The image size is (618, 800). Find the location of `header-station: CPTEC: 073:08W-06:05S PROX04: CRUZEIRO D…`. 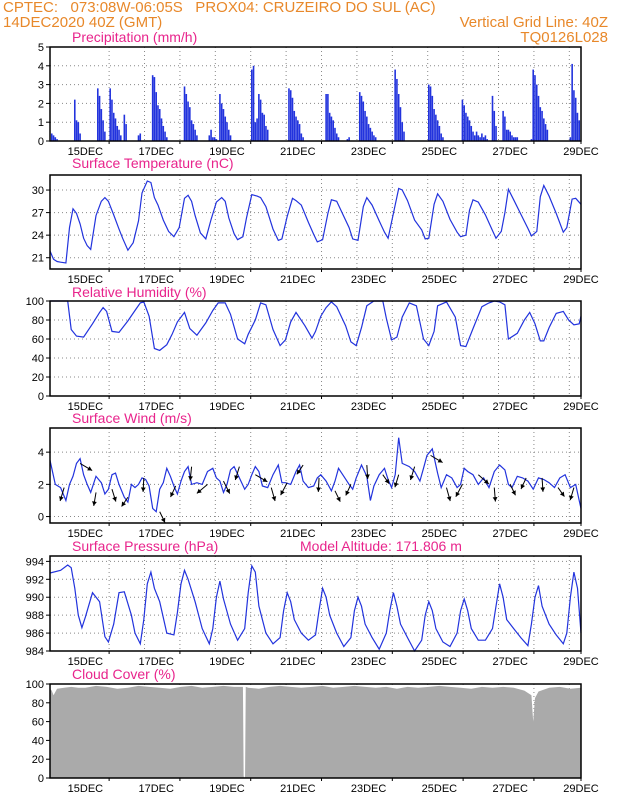

header-station: CPTEC: 073:08W-06:05S PROX04: CRUZEIRO D… is located at coordinates (219, 8).